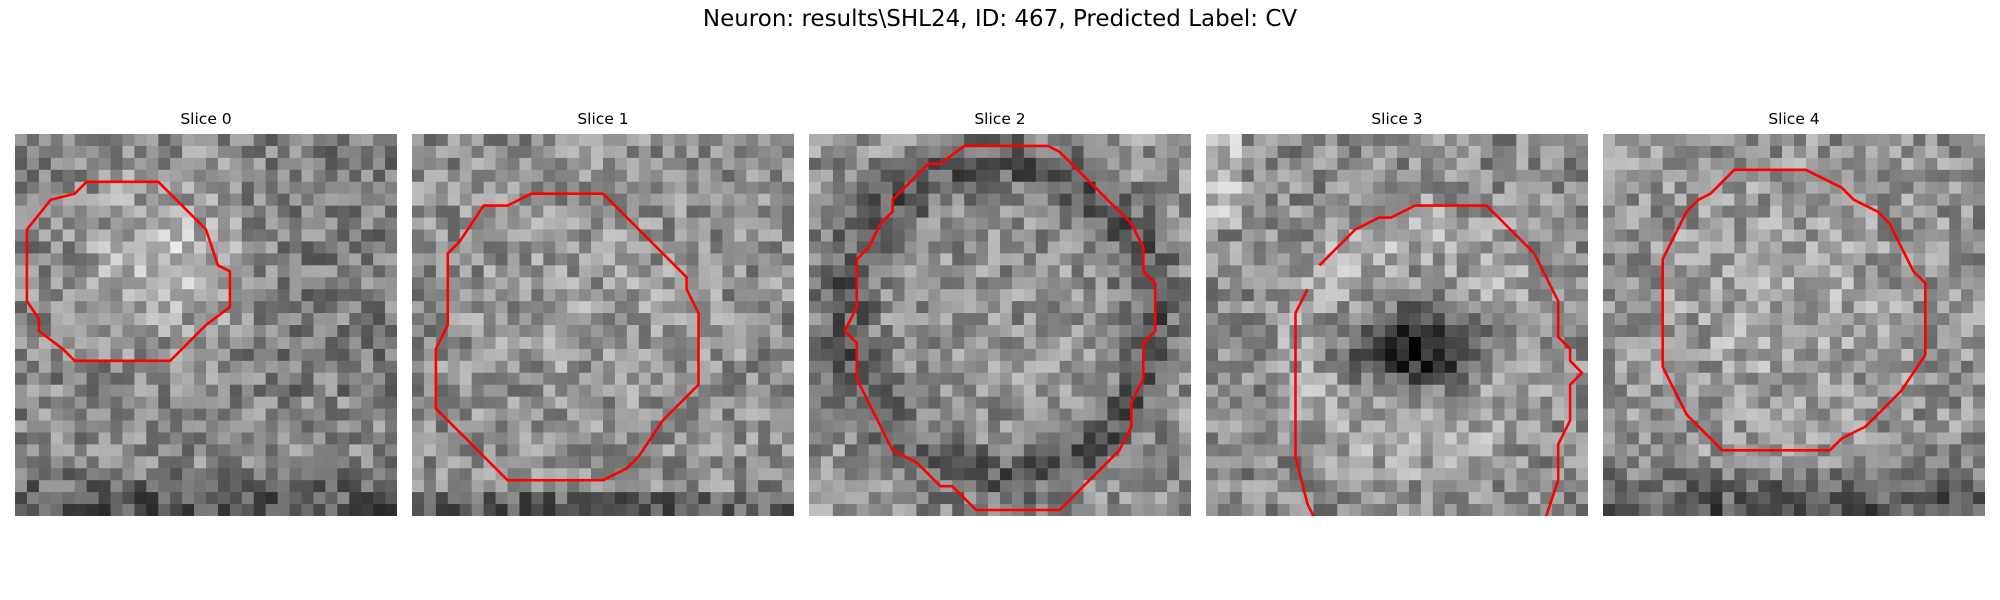 This screenshot has height=600, width=2000. I want to click on slice-title: Slice 1, so click(603, 119).